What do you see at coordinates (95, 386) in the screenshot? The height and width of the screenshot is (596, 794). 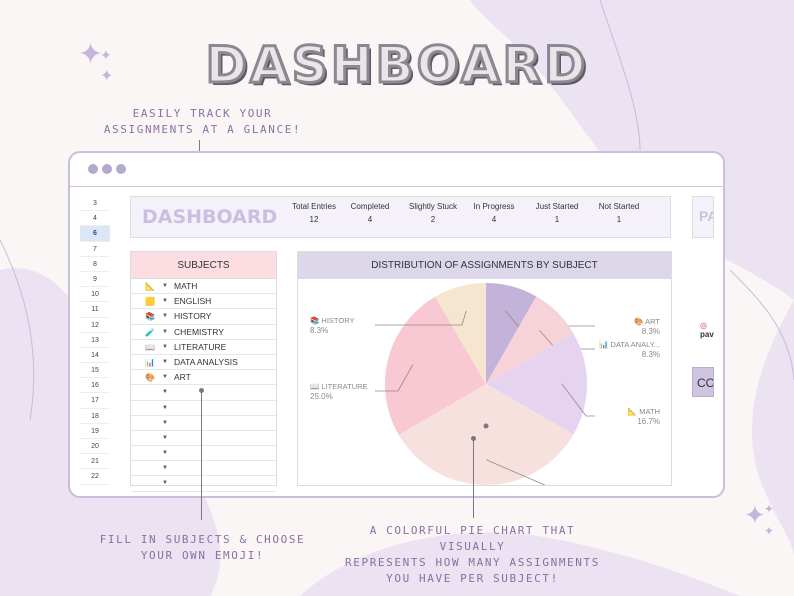 I see `row-number: 16` at bounding box center [95, 386].